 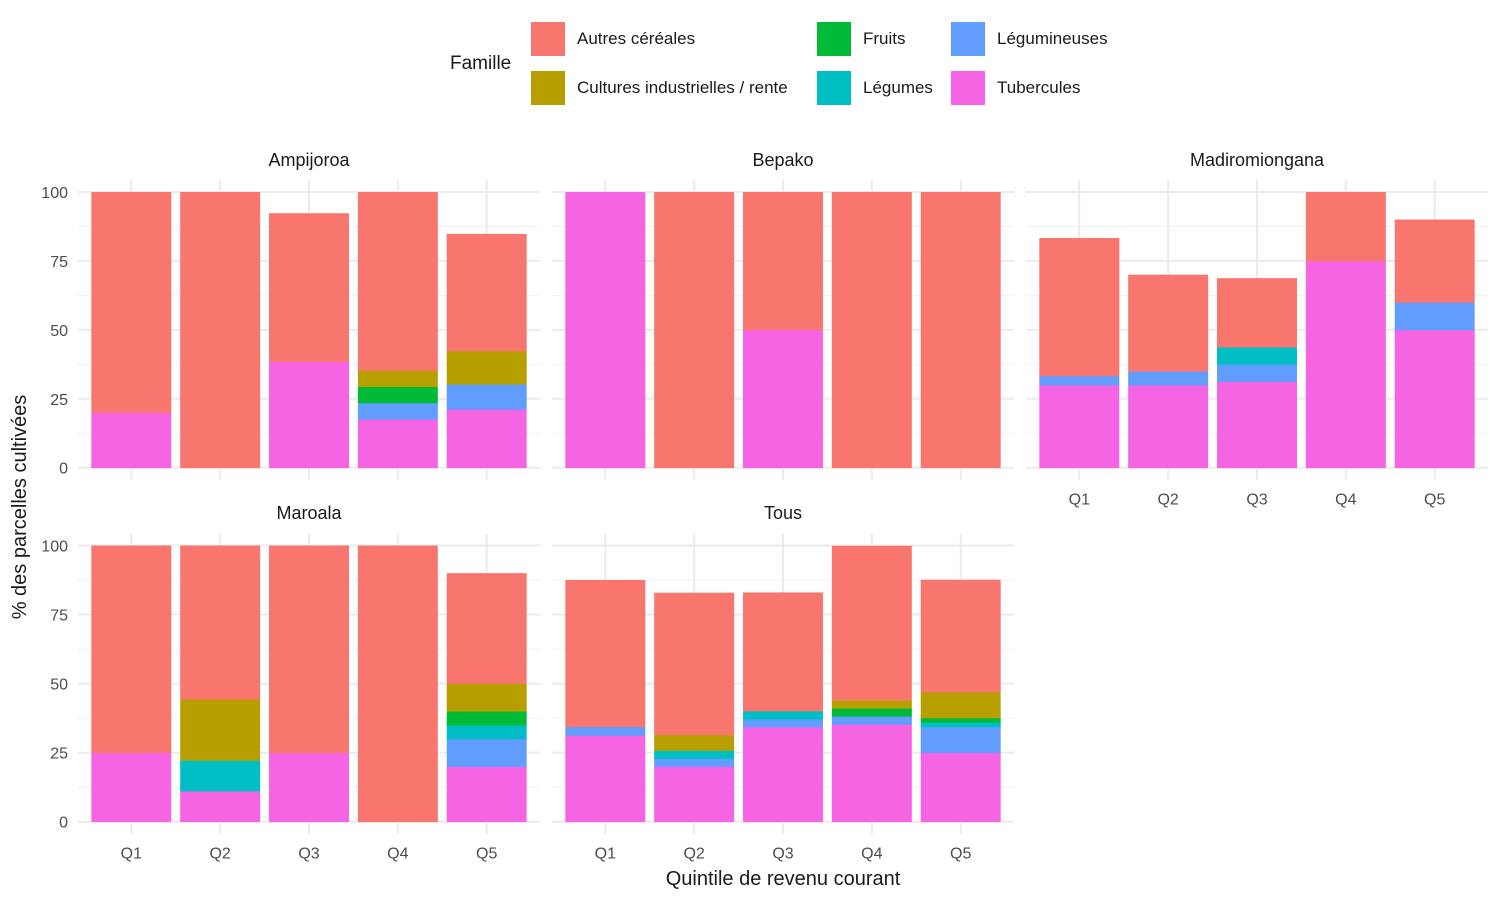 What do you see at coordinates (1015, 88) in the screenshot?
I see `legend-item-tubercules: Tubercules` at bounding box center [1015, 88].